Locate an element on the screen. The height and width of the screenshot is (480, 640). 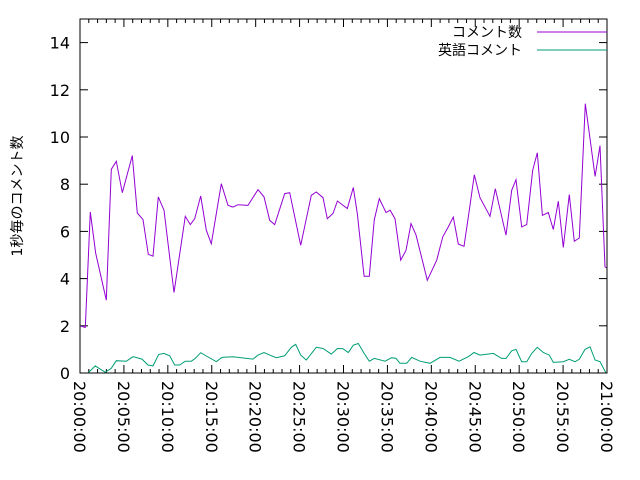
x-tick-label: 20:45:00 is located at coordinates (474, 417).